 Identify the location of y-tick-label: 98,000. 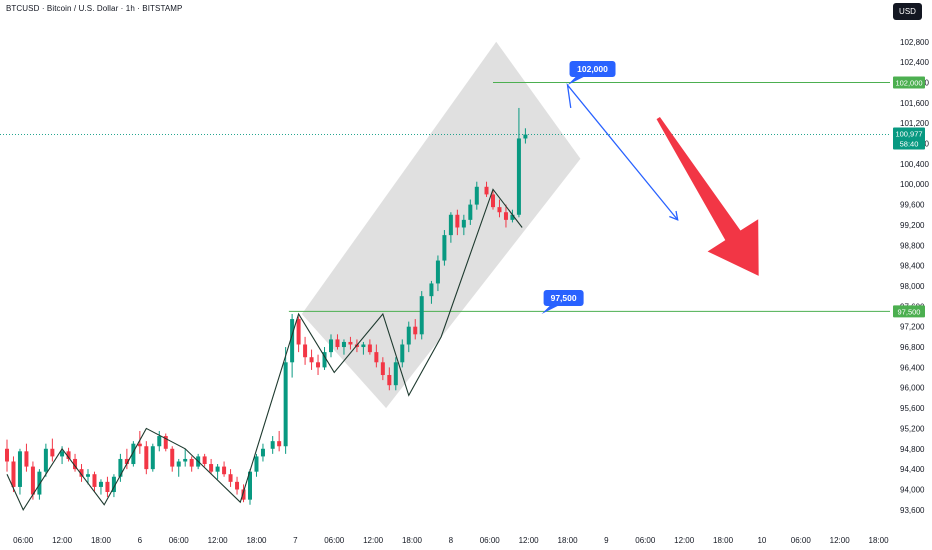
(912, 286).